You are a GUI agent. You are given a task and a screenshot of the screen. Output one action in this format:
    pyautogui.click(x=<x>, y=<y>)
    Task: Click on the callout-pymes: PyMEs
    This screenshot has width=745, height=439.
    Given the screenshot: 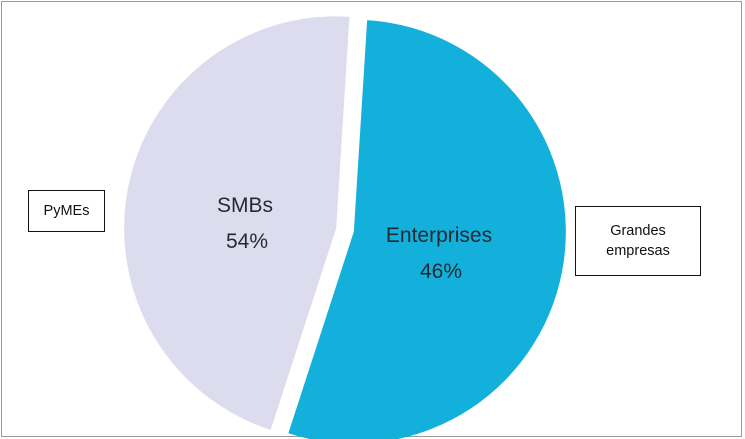 What is the action you would take?
    pyautogui.click(x=66, y=211)
    